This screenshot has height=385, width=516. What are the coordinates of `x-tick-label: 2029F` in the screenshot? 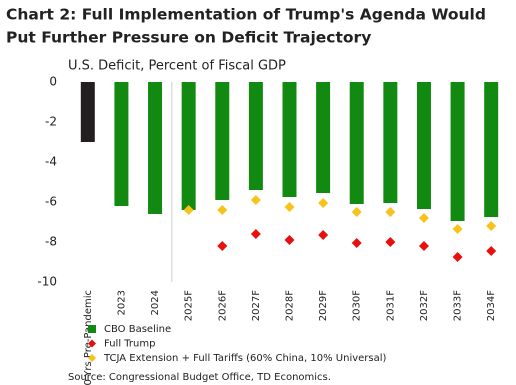 It's located at (323, 305).